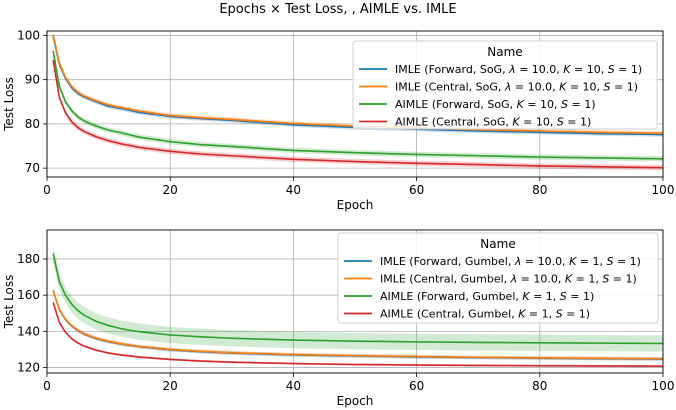 This screenshot has width=676, height=410. What do you see at coordinates (32, 168) in the screenshot?
I see `y-tick-label: 70` at bounding box center [32, 168].